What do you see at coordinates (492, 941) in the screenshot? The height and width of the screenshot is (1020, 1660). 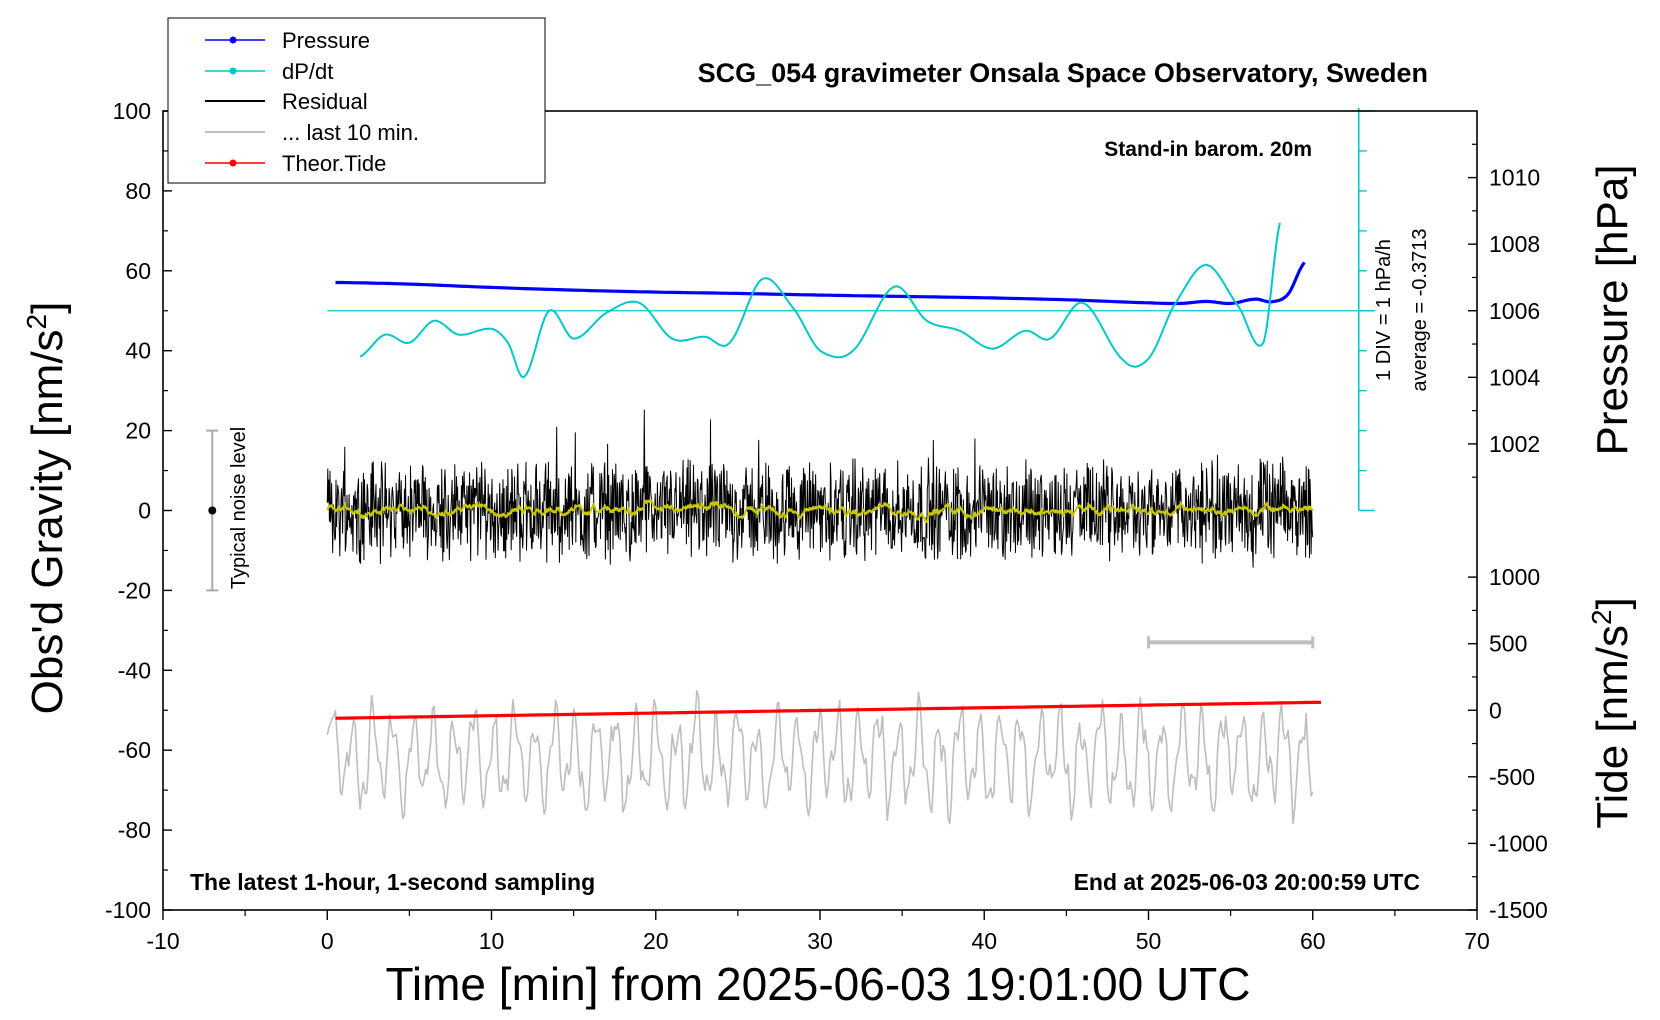 I see `time-tick-label-2: 10` at bounding box center [492, 941].